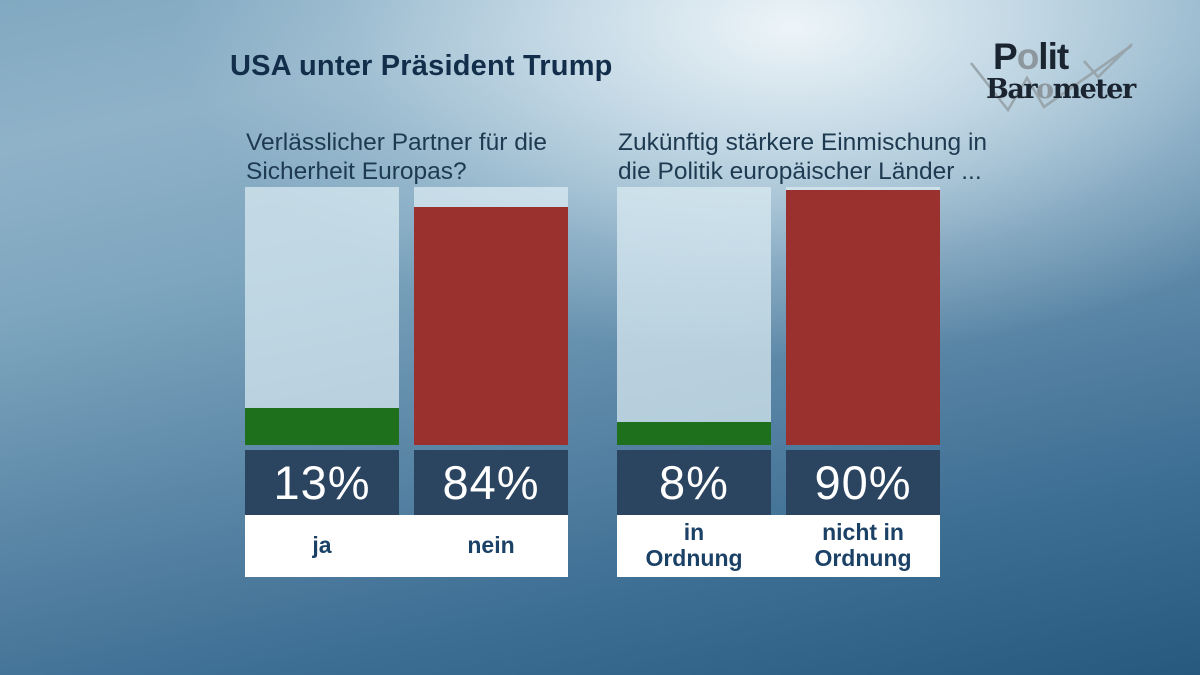 The image size is (1200, 675). What do you see at coordinates (322, 545) in the screenshot?
I see `category-label-ja: ja` at bounding box center [322, 545].